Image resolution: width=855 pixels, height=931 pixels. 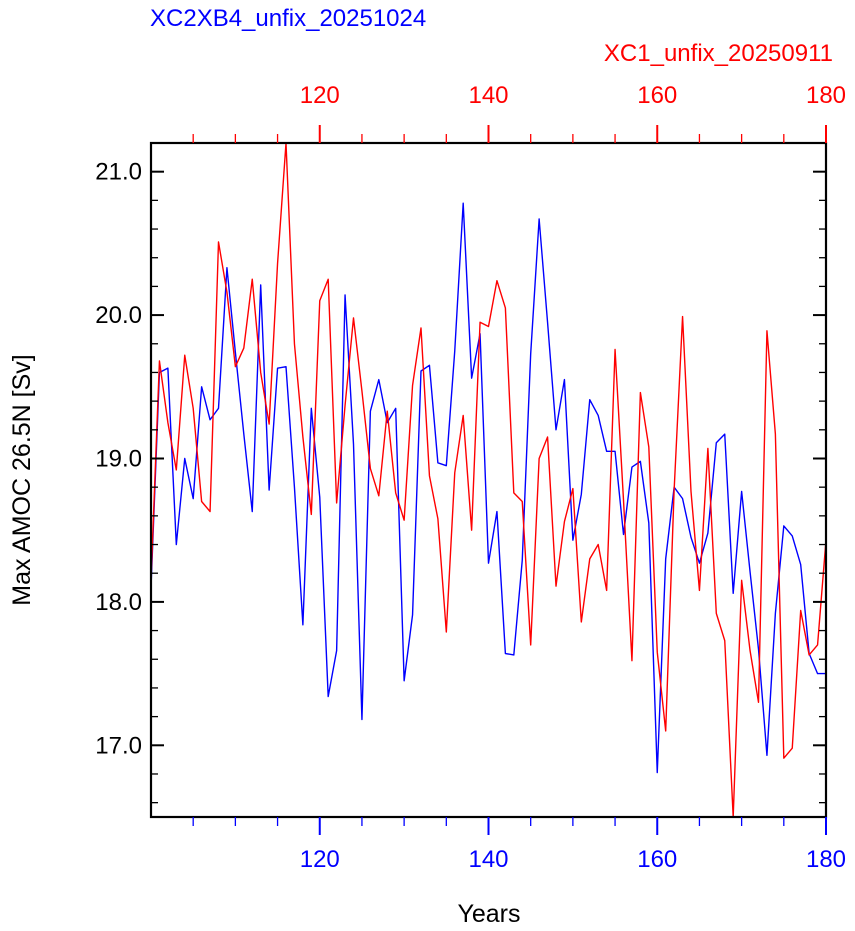 What do you see at coordinates (657, 859) in the screenshot?
I see `x-tick-label-bottom: 160` at bounding box center [657, 859].